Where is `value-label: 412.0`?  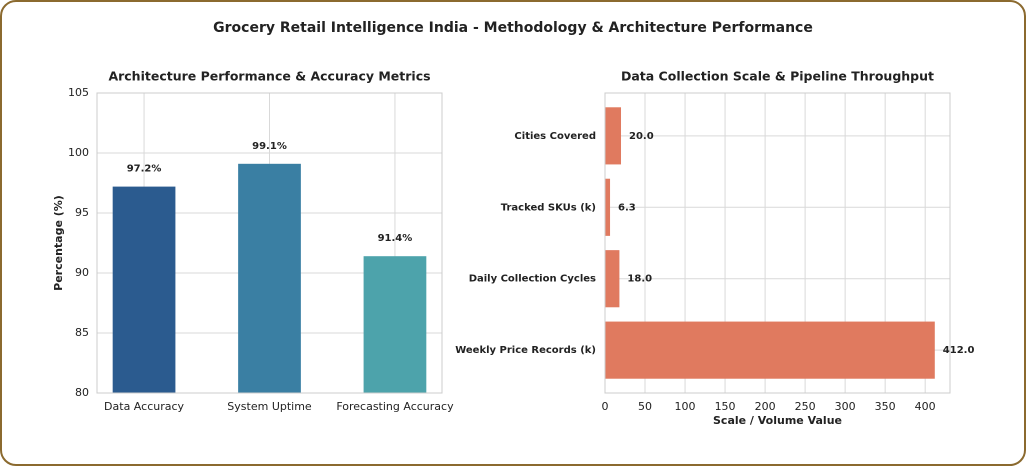 value-label: 412.0 is located at coordinates (959, 350).